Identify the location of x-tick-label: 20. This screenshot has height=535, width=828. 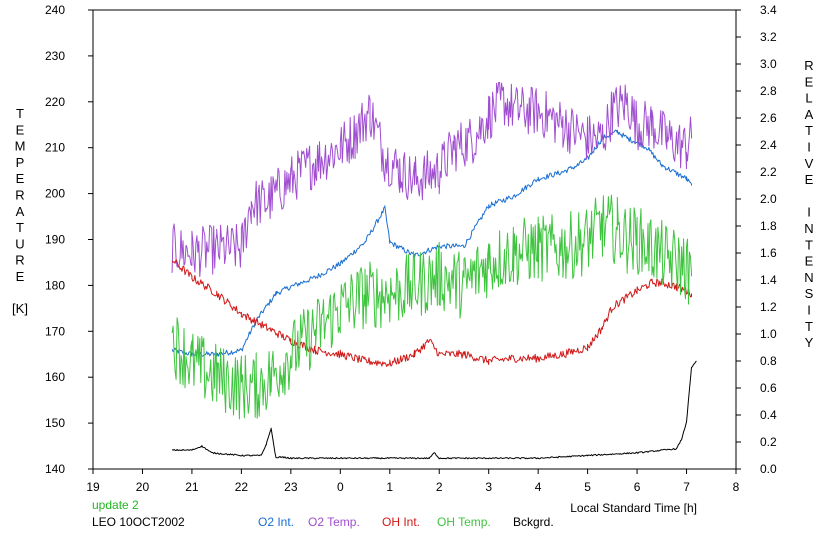
(143, 487).